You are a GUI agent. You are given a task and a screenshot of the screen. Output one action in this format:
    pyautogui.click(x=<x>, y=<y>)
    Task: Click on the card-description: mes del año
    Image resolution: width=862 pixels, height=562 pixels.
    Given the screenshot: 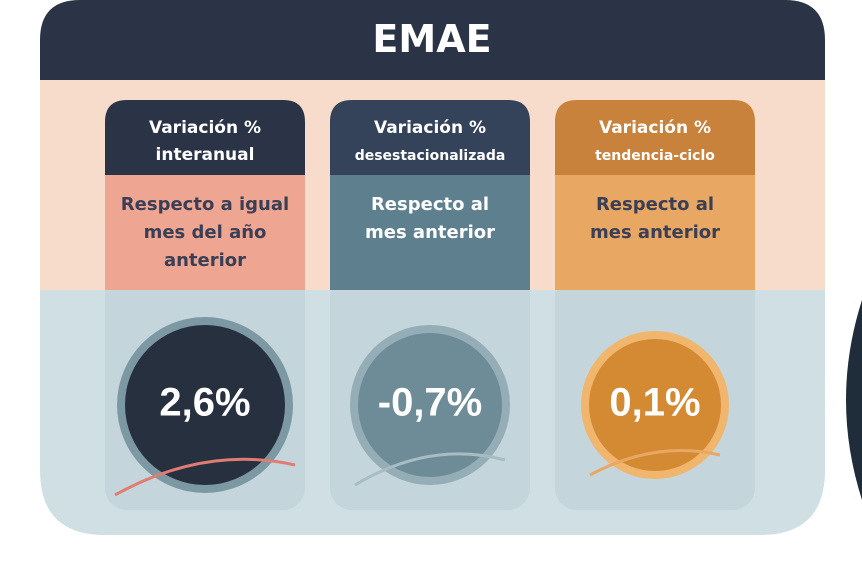 What is the action you would take?
    pyautogui.click(x=205, y=232)
    